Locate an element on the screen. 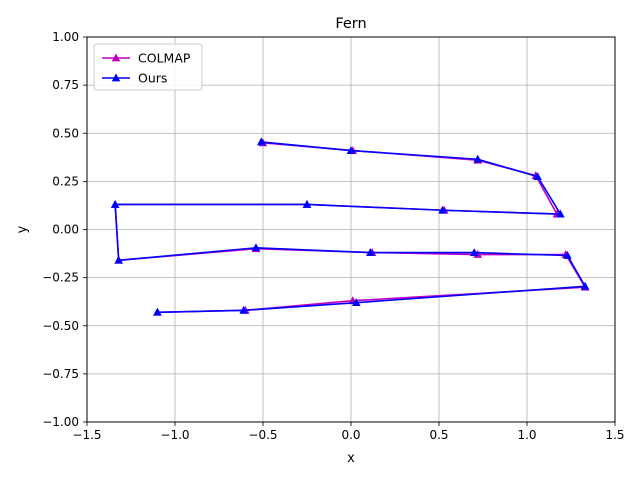 The height and width of the screenshot is (484, 640). x-tick-label: −0.5 is located at coordinates (262, 435).